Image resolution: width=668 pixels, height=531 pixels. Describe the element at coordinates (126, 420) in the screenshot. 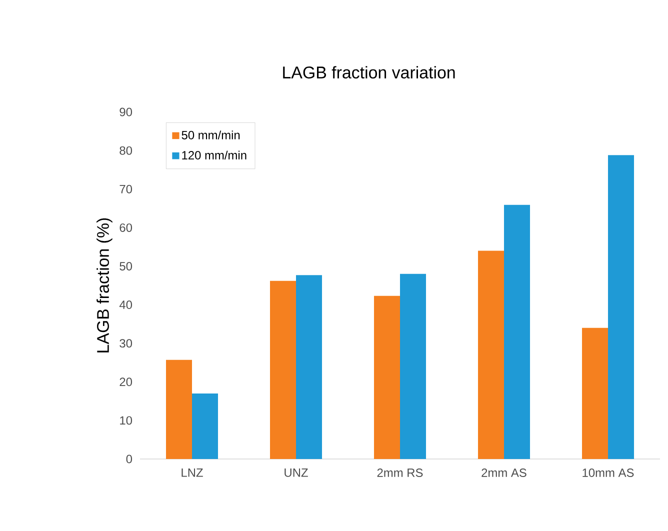

I see `y-tick-label: 10` at that location.